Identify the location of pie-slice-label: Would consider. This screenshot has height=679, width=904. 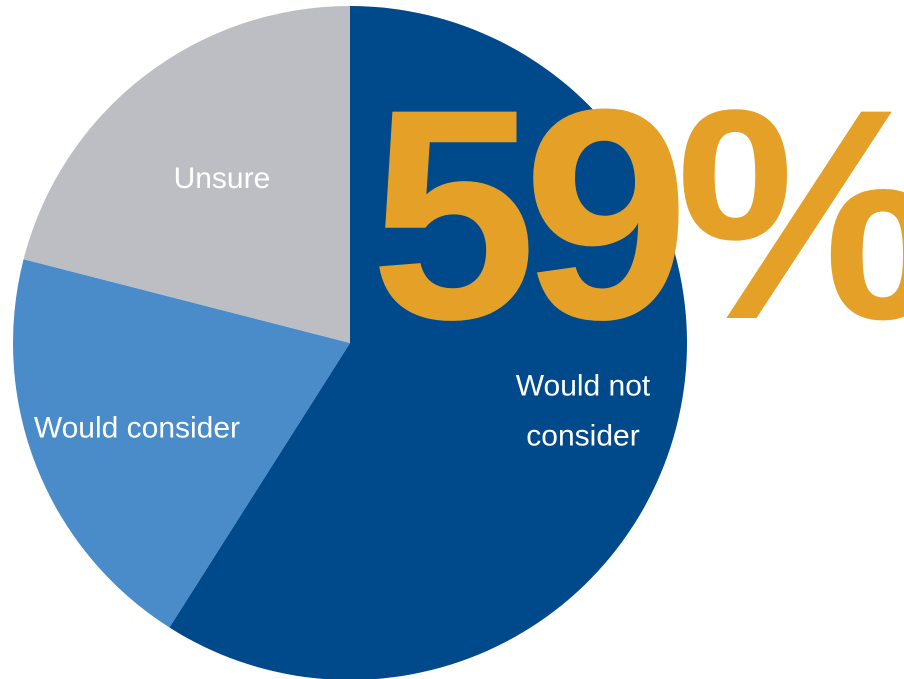
(137, 427).